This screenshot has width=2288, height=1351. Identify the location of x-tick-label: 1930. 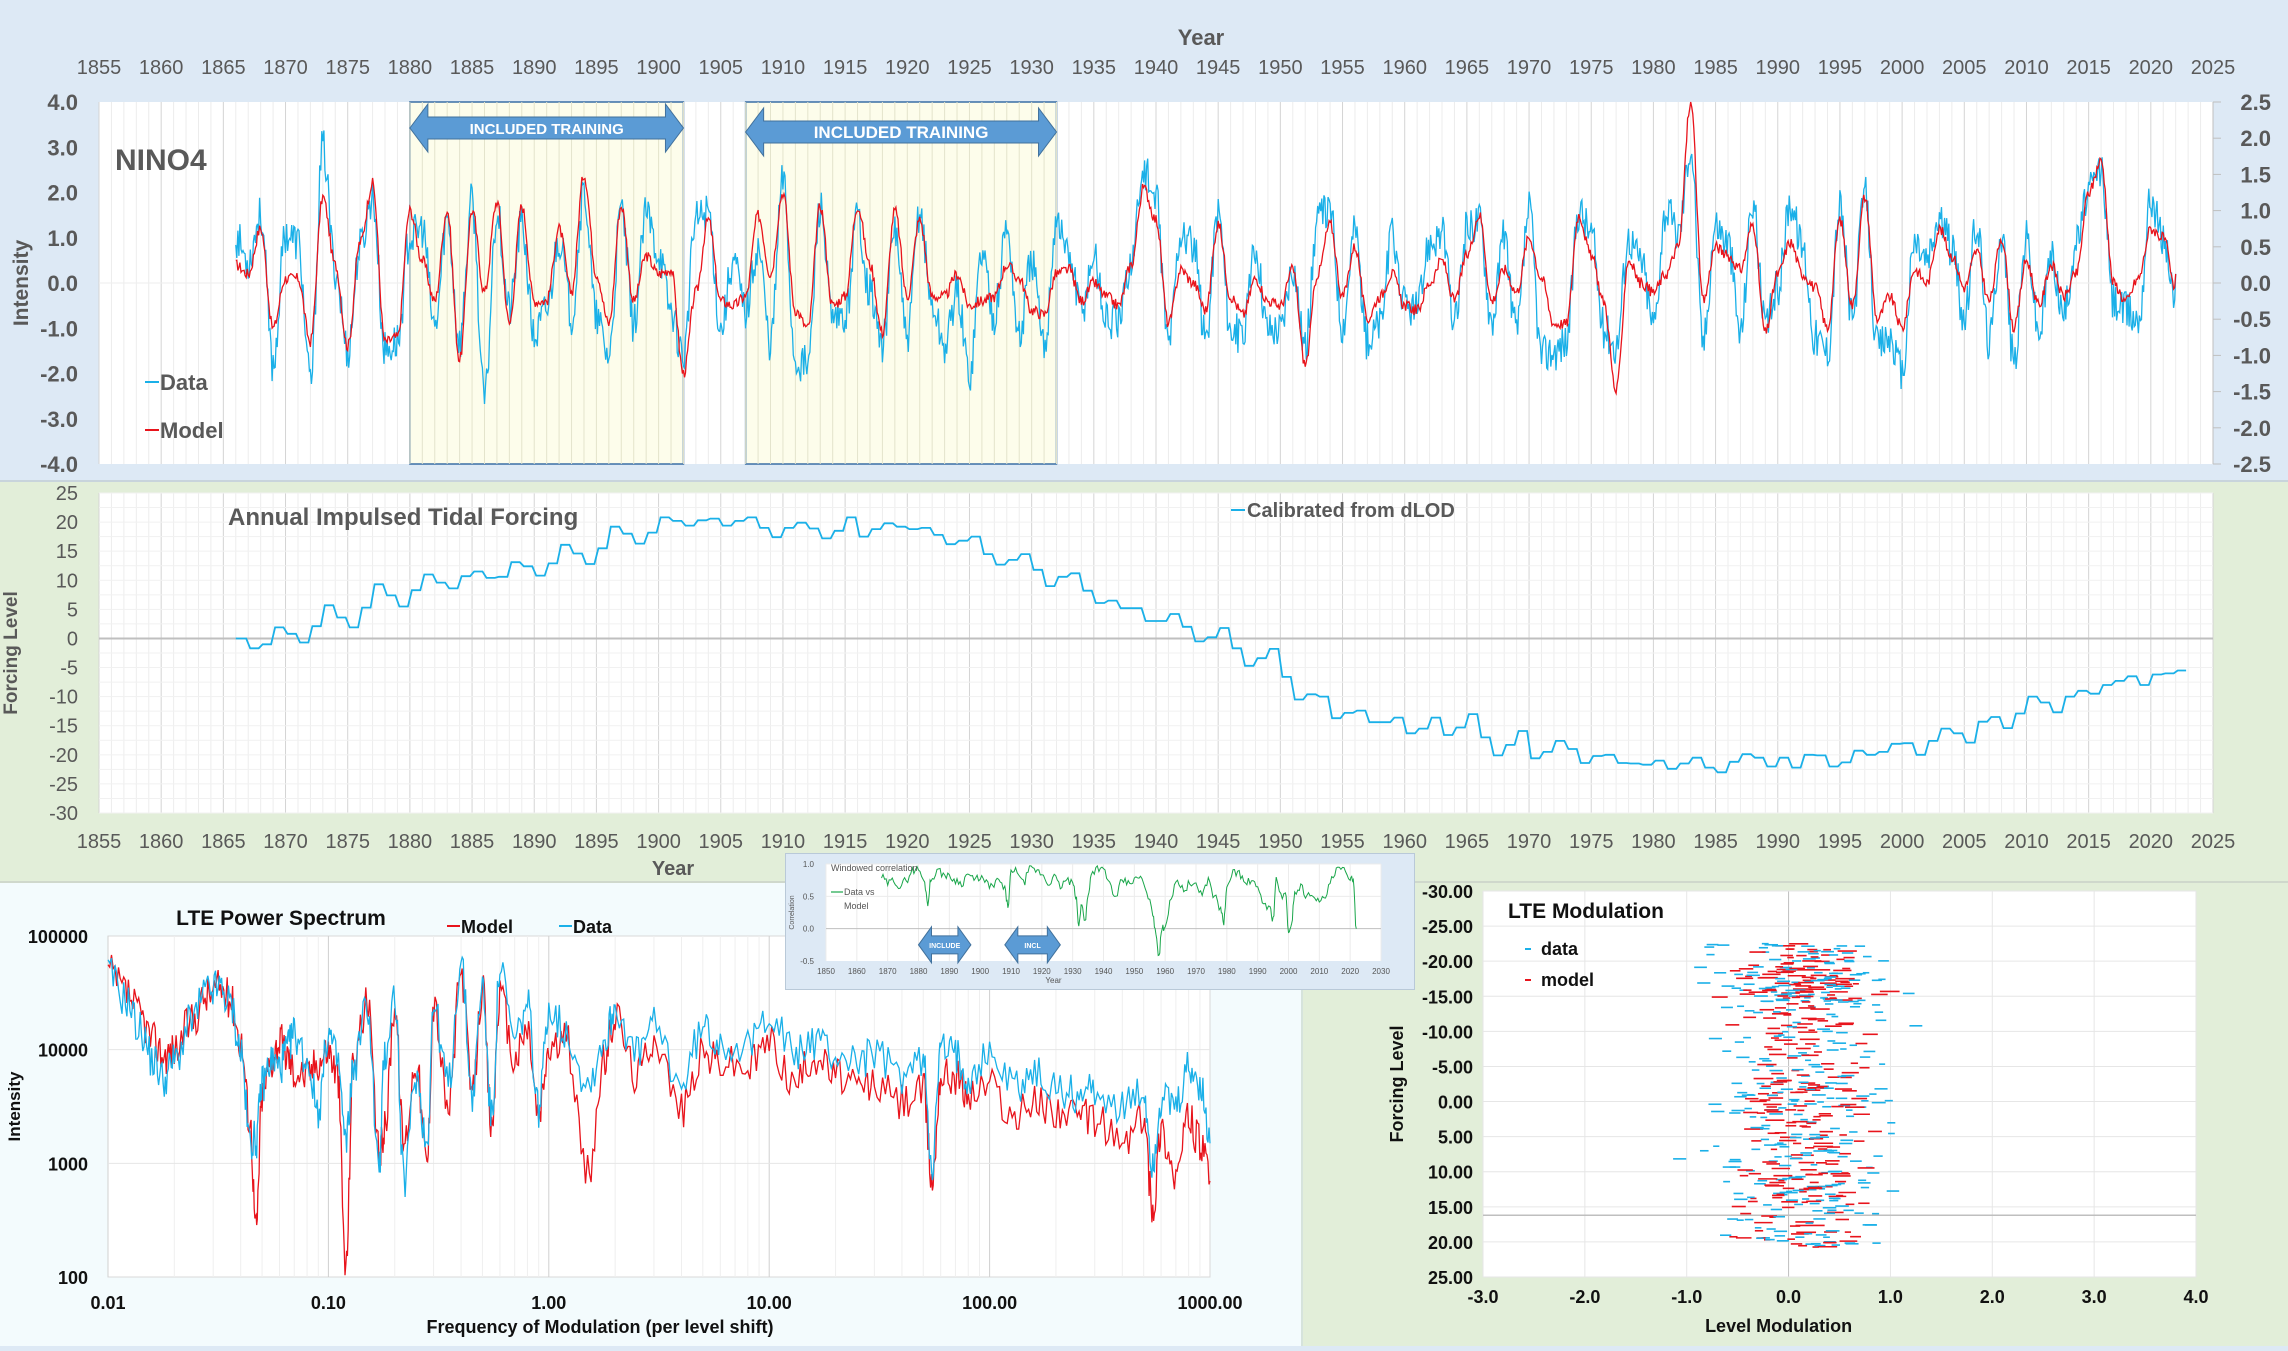
(1031, 68).